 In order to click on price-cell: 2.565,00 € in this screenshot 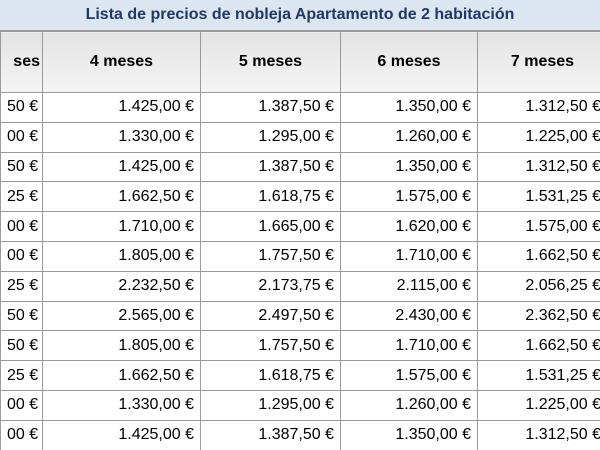, I will do `click(121, 316)`.